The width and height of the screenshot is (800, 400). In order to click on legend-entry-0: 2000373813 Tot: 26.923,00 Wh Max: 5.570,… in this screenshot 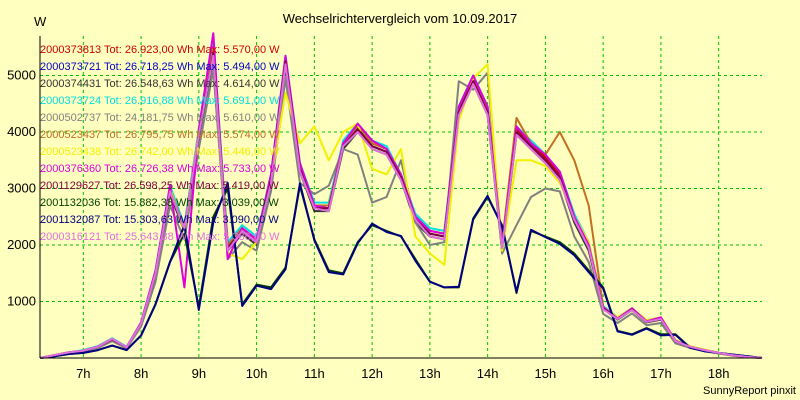, I will do `click(160, 50)`.